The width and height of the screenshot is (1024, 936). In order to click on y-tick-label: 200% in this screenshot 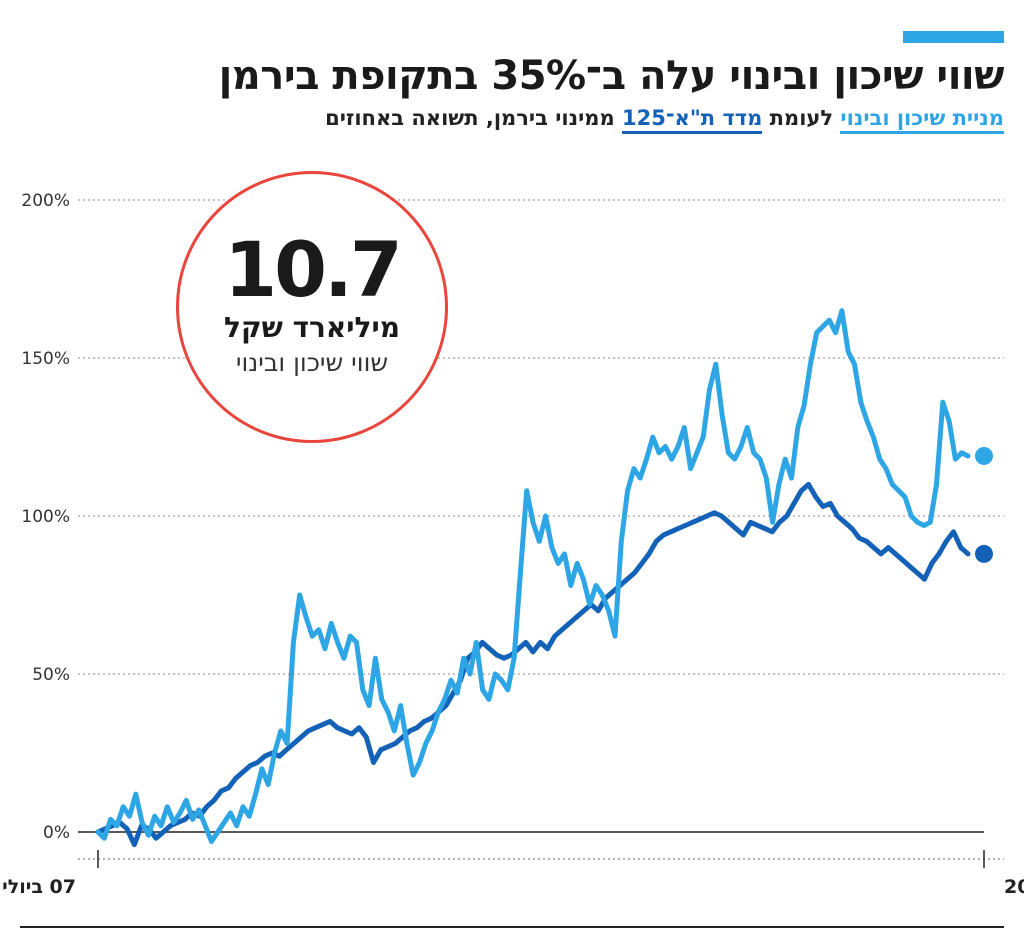, I will do `click(45, 201)`.